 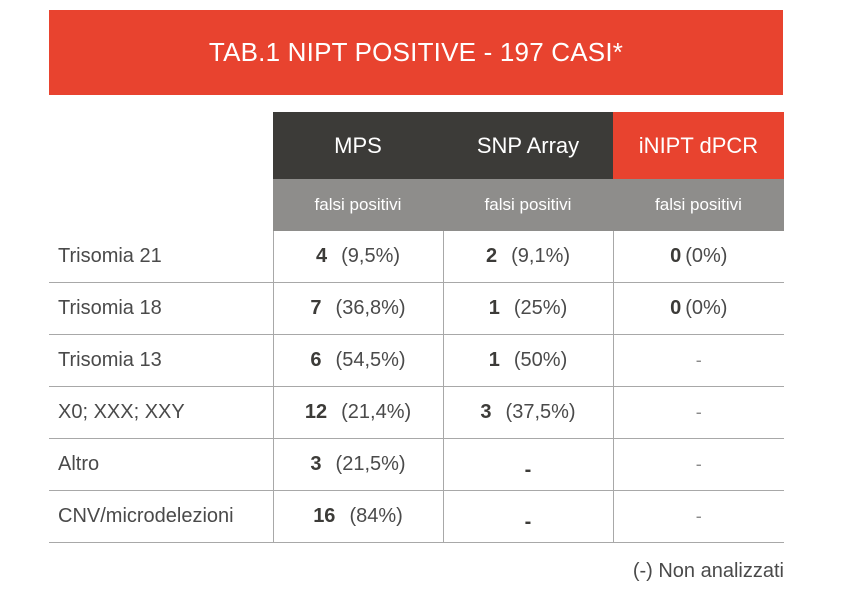 I want to click on snp-cell: 1 (50%), so click(x=528, y=360).